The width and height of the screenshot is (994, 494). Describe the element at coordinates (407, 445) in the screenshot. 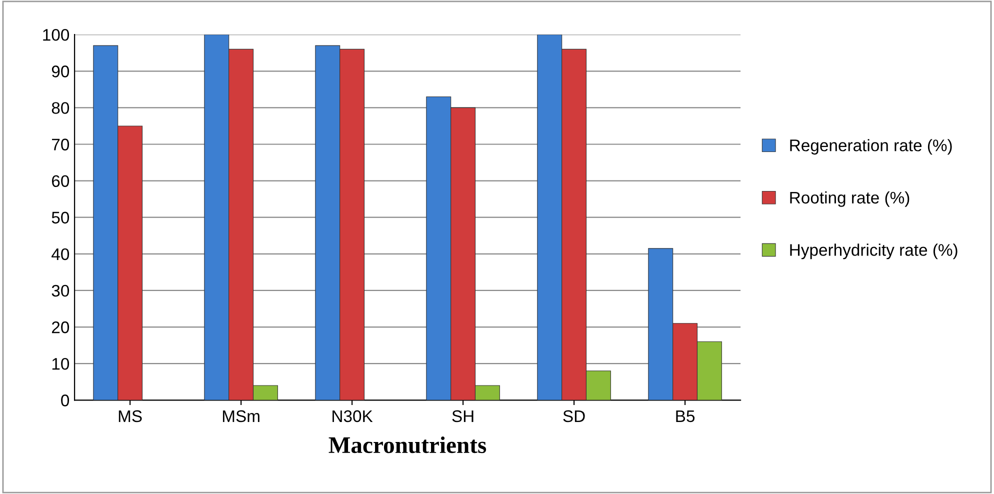

I see `x-axis-title: Macronutrients` at that location.